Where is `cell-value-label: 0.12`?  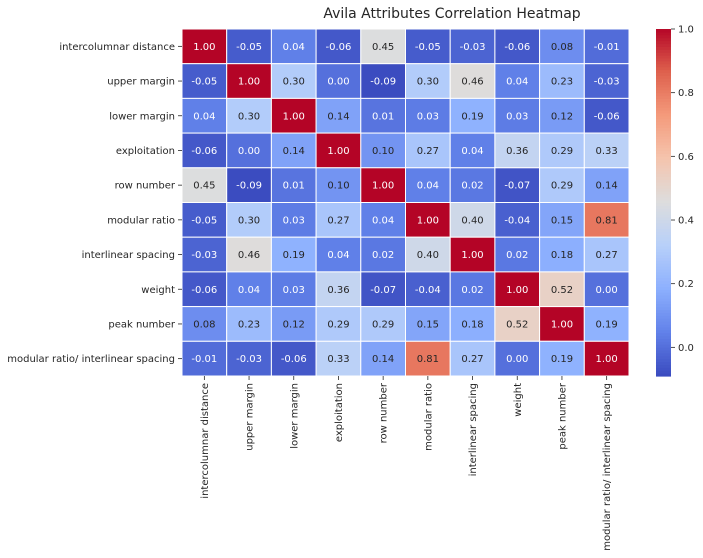 cell-value-label: 0.12 is located at coordinates (294, 324).